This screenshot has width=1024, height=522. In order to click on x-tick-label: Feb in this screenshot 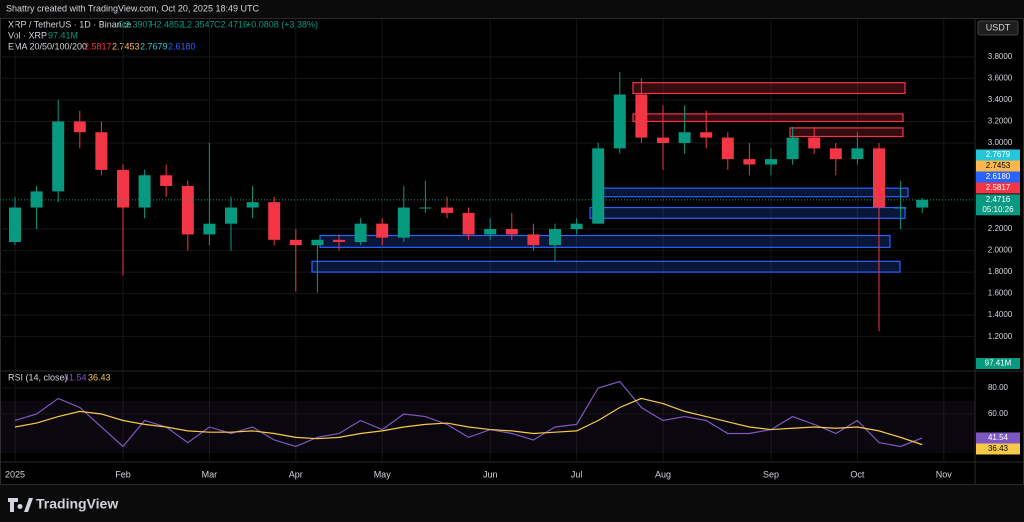, I will do `click(123, 474)`.